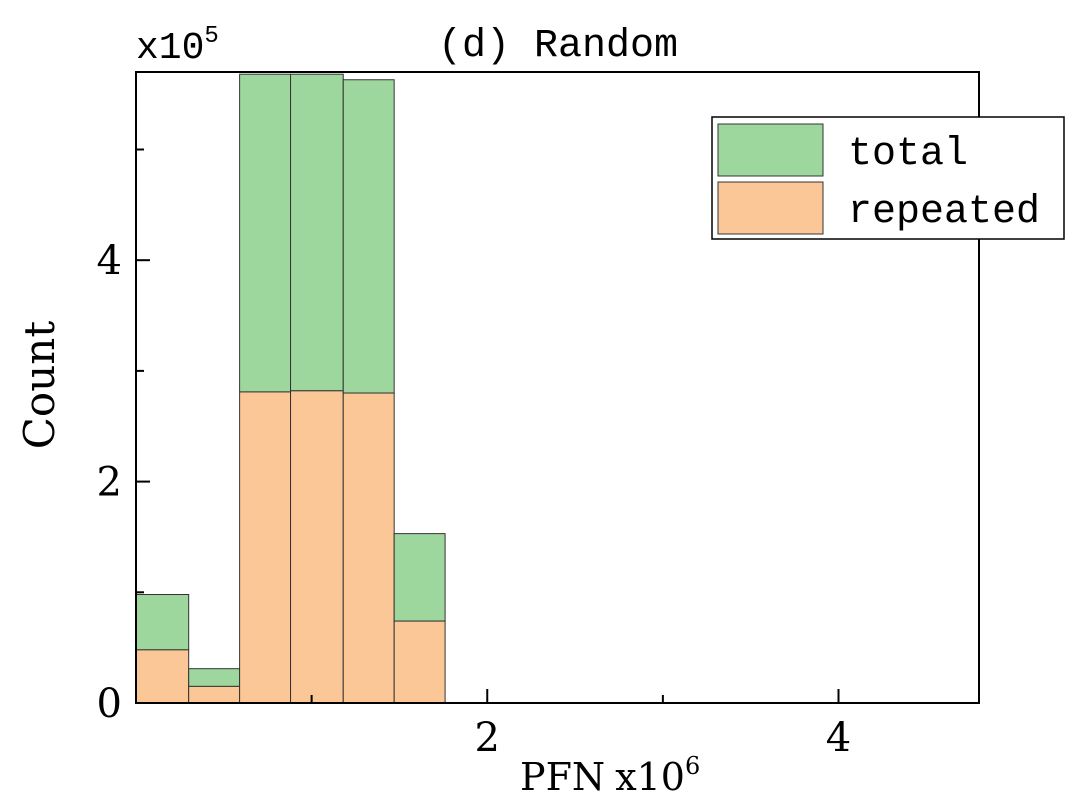 The image size is (1074, 799). I want to click on y-tick-label-0: 0, so click(109, 704).